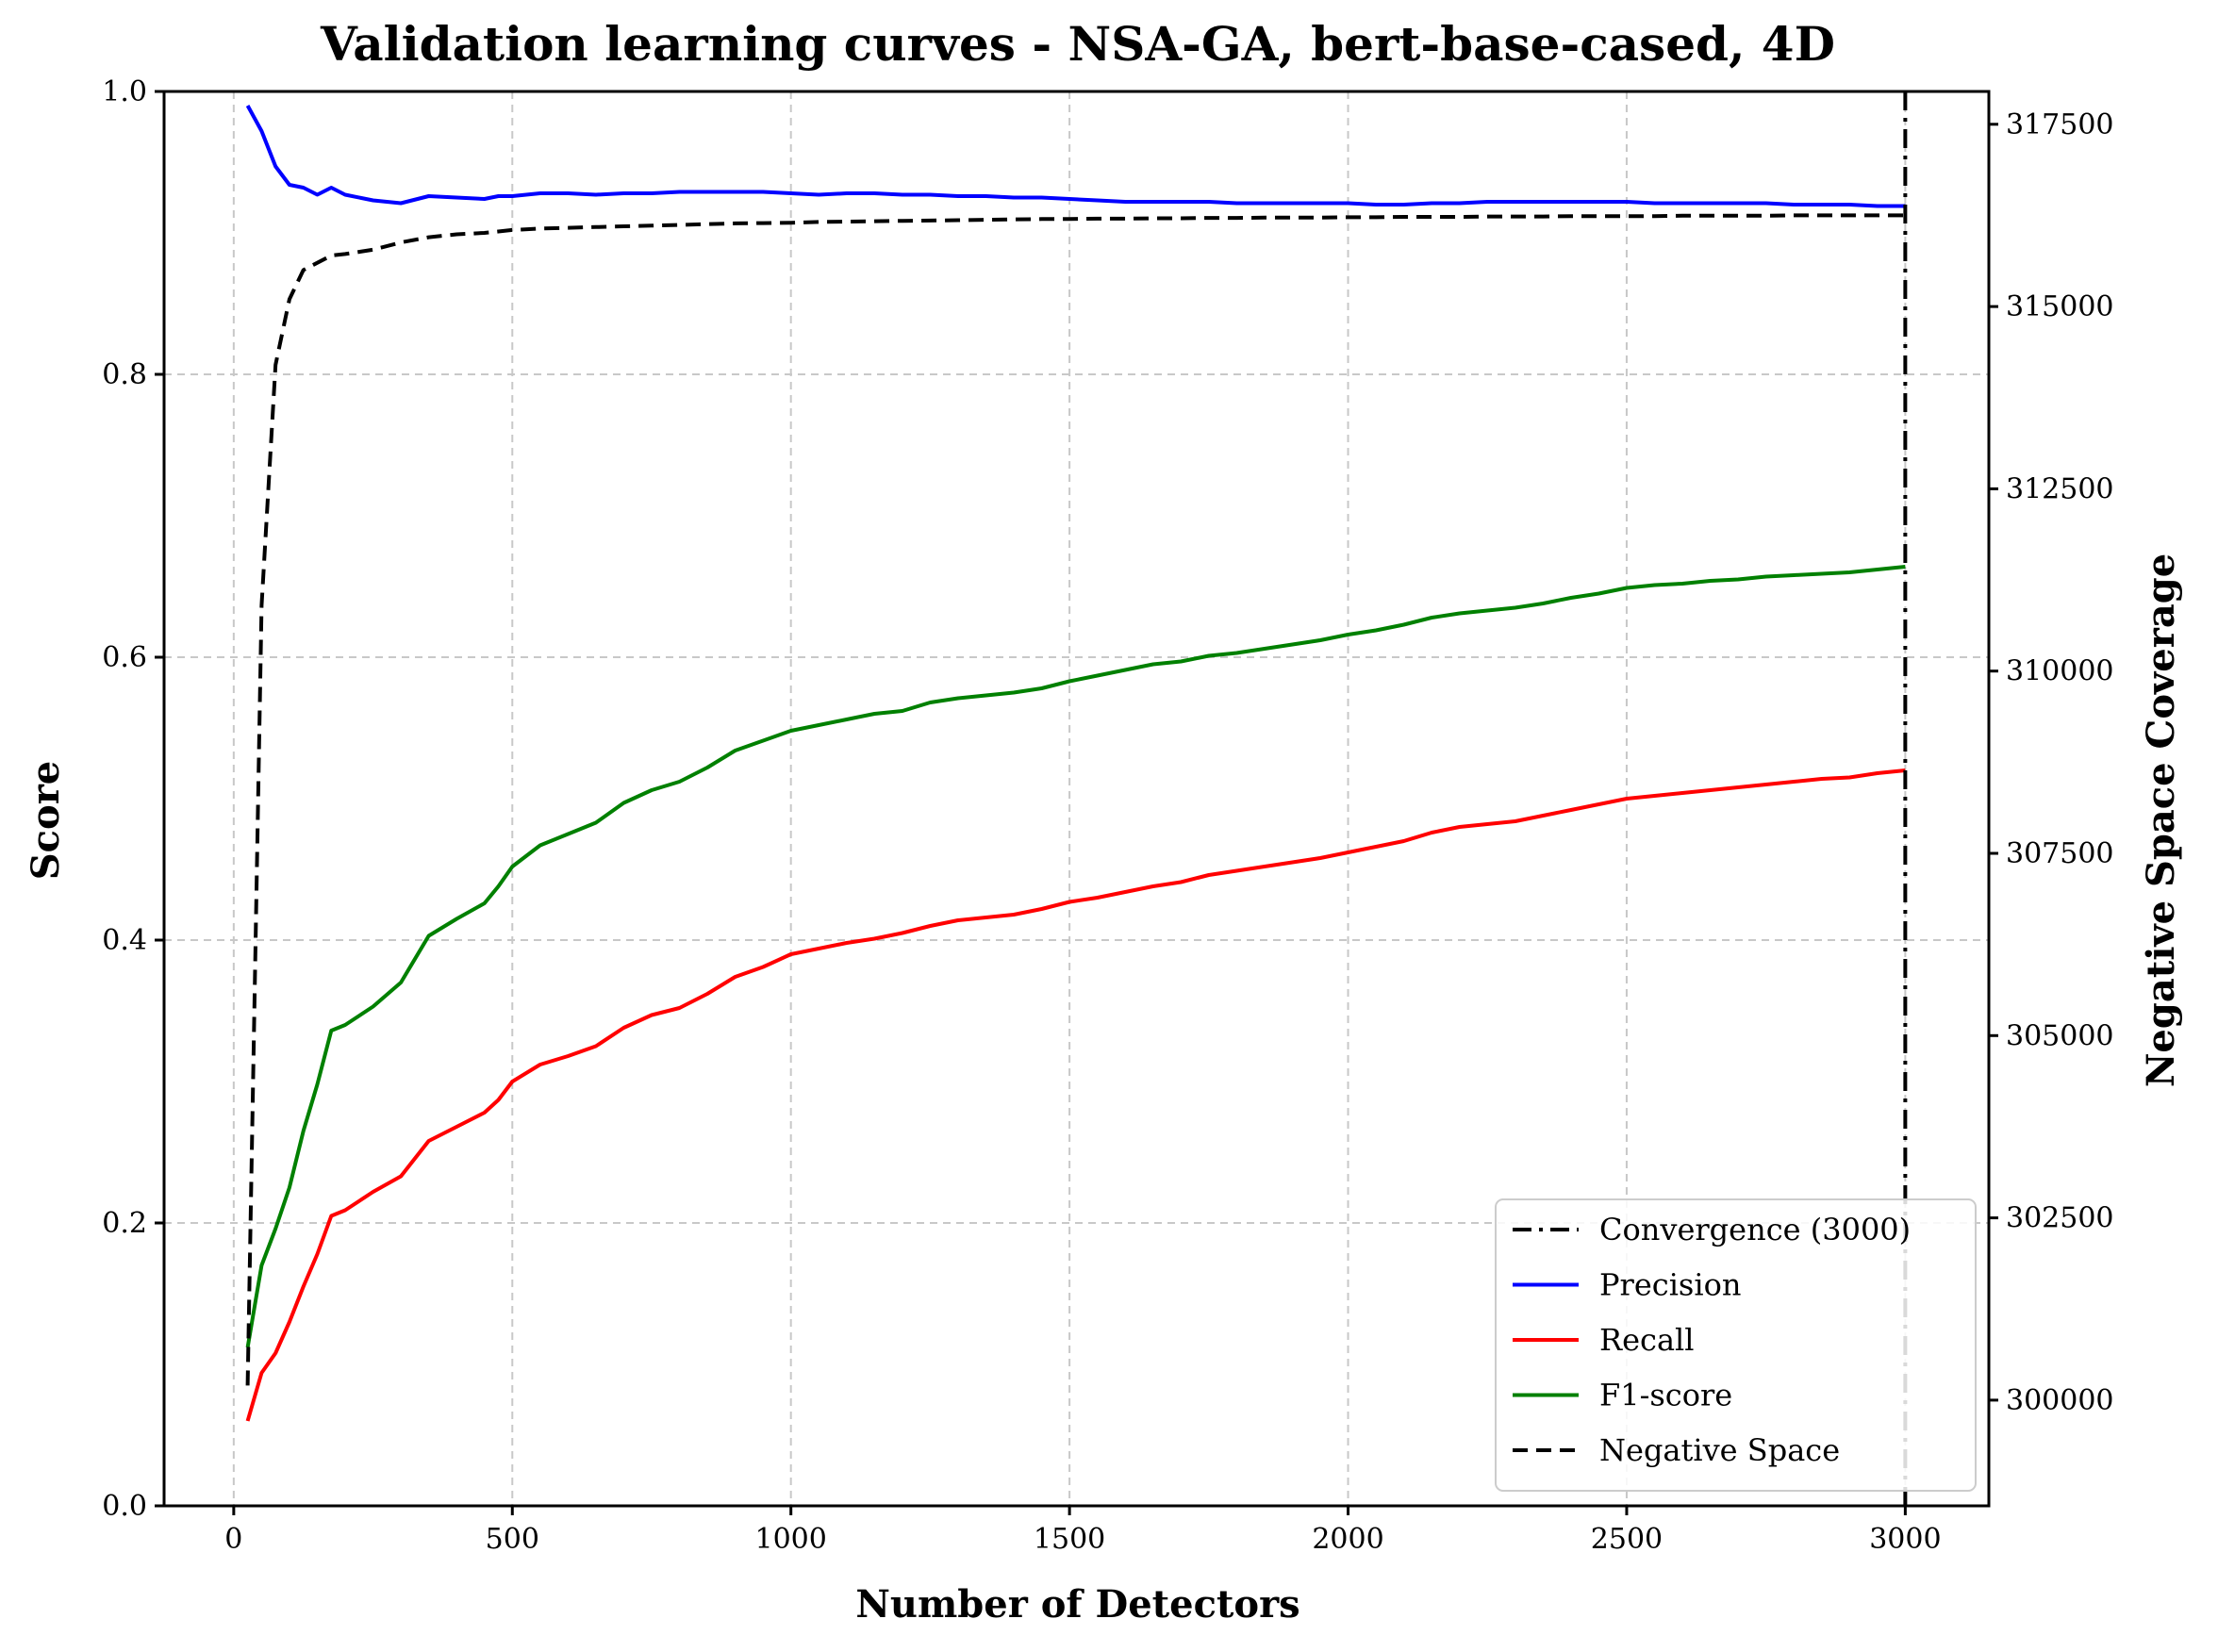  Describe the element at coordinates (1627, 1539) in the screenshot. I see `x-tick-label: 2500` at that location.